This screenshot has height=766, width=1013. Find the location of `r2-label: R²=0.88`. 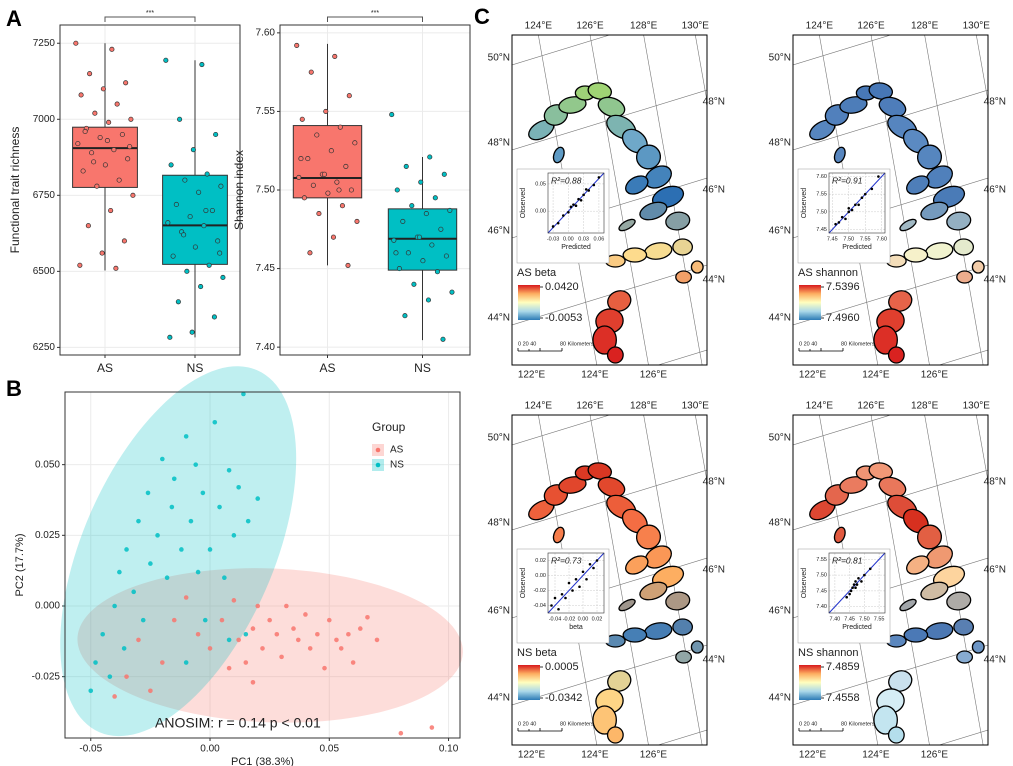

r2-label: R²=0.88 is located at coordinates (566, 180).